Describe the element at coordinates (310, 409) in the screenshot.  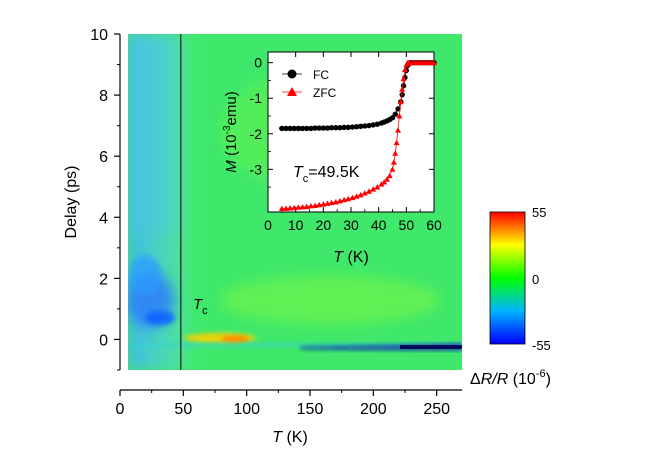
I see `main-x-tick-label: 150` at that location.